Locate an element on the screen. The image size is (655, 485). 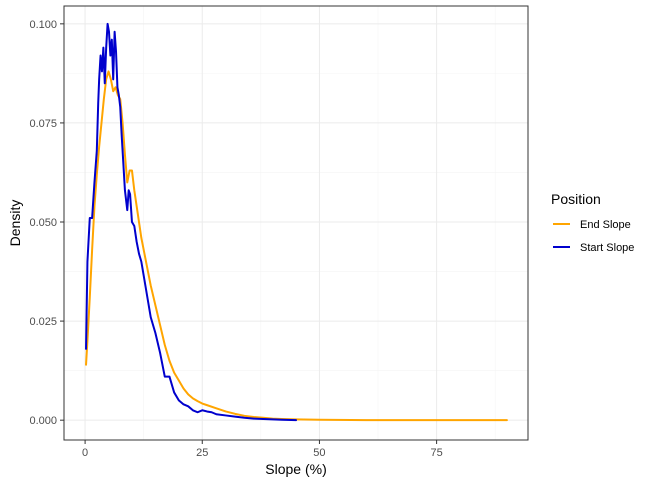
y-axis: 0.000 0.025 0.050 0.075 0.100 is located at coordinates (46, 223).